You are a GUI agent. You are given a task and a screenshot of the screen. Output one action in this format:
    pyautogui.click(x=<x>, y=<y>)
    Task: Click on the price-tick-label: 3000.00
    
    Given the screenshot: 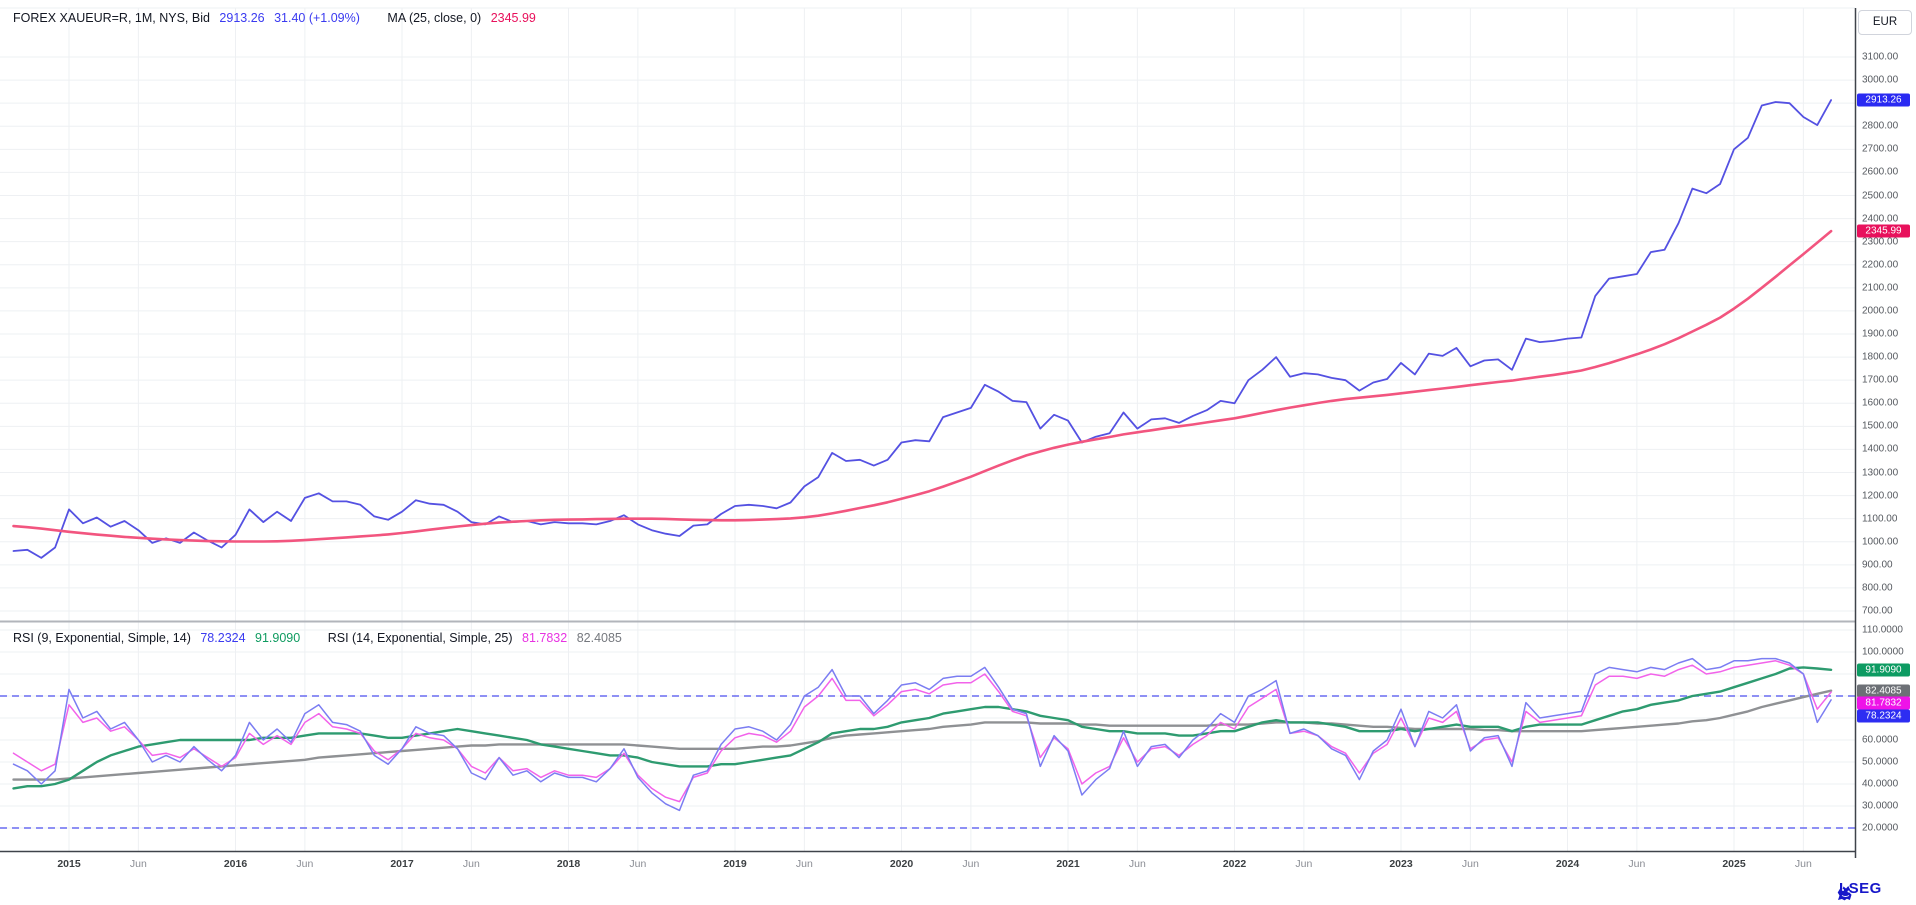 What is the action you would take?
    pyautogui.click(x=1880, y=80)
    